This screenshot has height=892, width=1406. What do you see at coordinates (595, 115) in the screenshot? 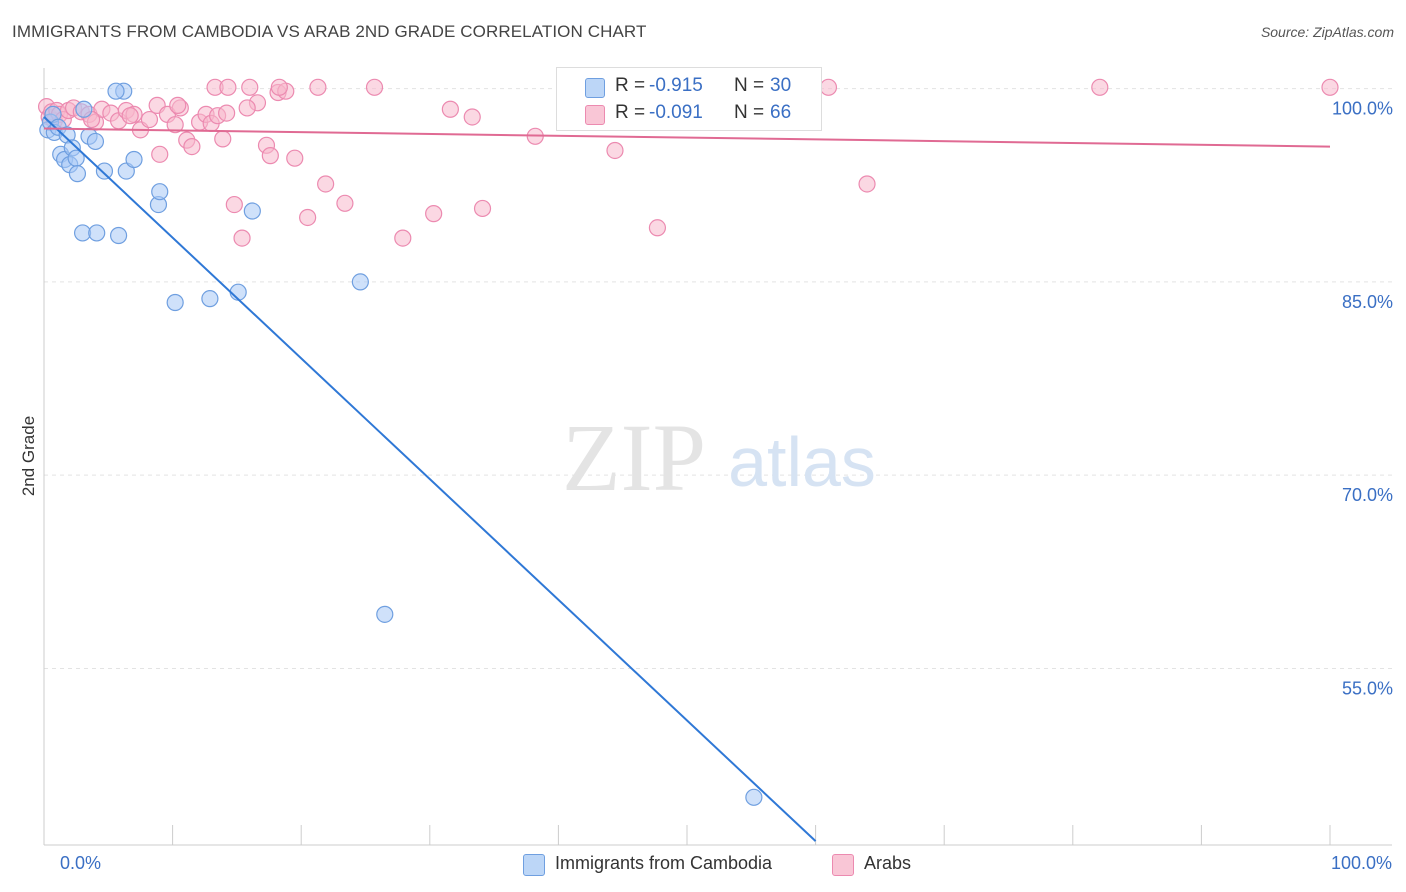
I see `arab-swatch` at bounding box center [595, 115].